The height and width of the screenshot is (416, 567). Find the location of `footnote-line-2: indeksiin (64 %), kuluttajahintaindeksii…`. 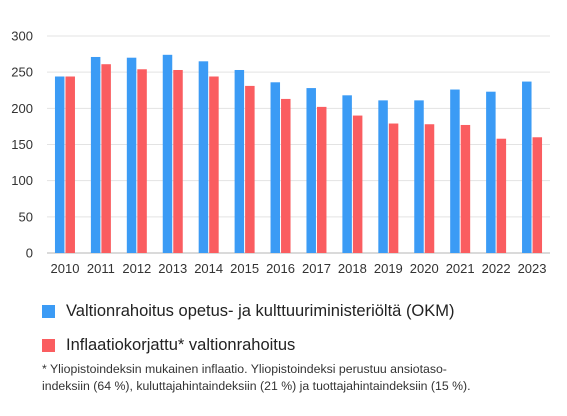

footnote-line-2: indeksiin (64 %), kuluttajahintaindeksii… is located at coordinates (256, 386).